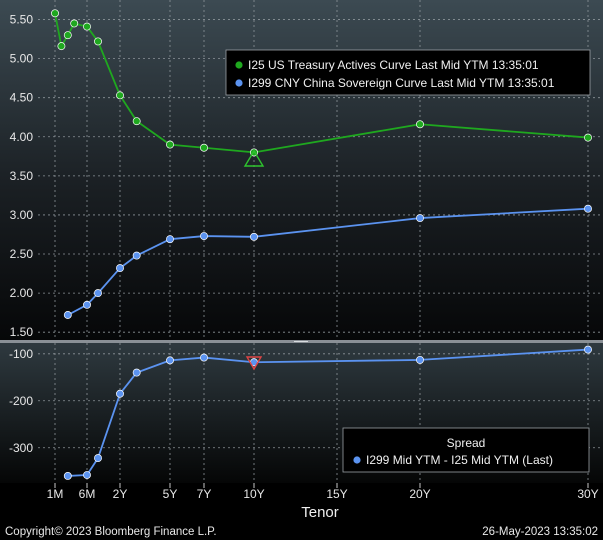 This screenshot has height=540, width=603. What do you see at coordinates (357, 460) in the screenshot?
I see `legend-swatch-spread` at bounding box center [357, 460].